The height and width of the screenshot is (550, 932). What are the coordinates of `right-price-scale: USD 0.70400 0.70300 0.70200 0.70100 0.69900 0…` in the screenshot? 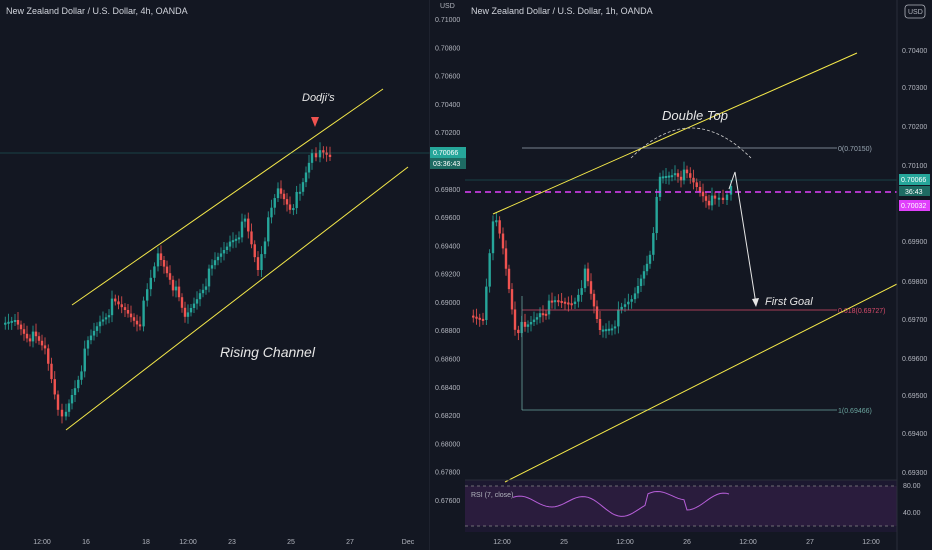 It's located at (914, 275).